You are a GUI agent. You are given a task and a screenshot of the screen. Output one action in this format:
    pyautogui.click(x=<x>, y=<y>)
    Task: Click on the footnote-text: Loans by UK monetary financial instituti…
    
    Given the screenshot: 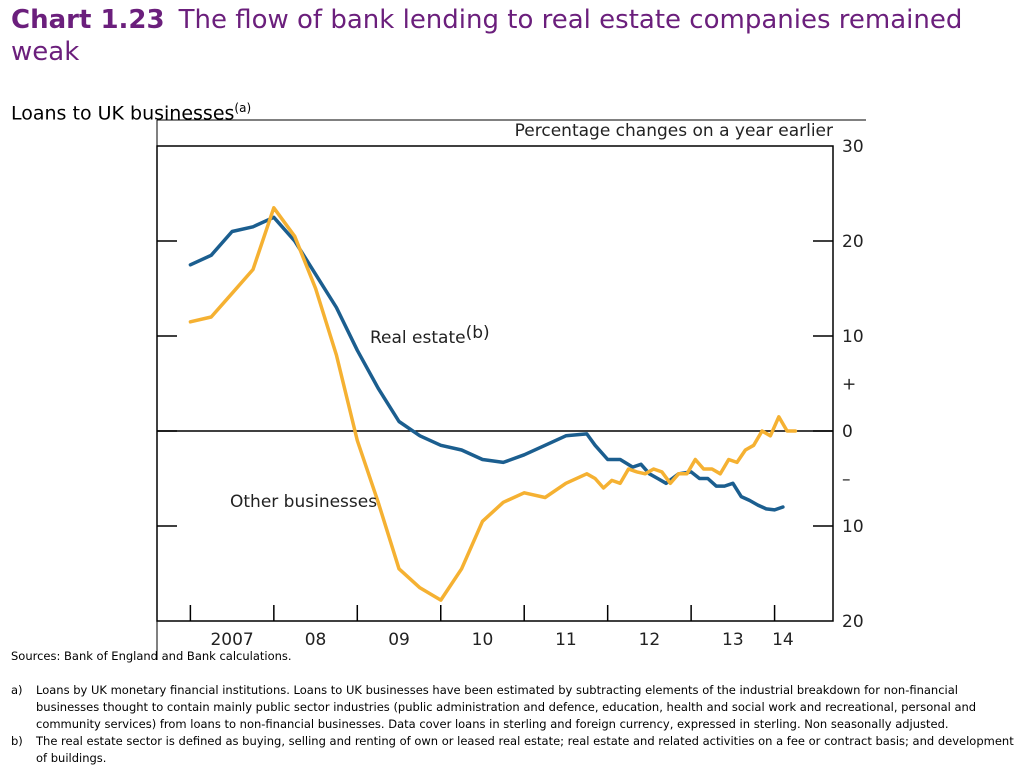 What is the action you would take?
    pyautogui.click(x=506, y=707)
    